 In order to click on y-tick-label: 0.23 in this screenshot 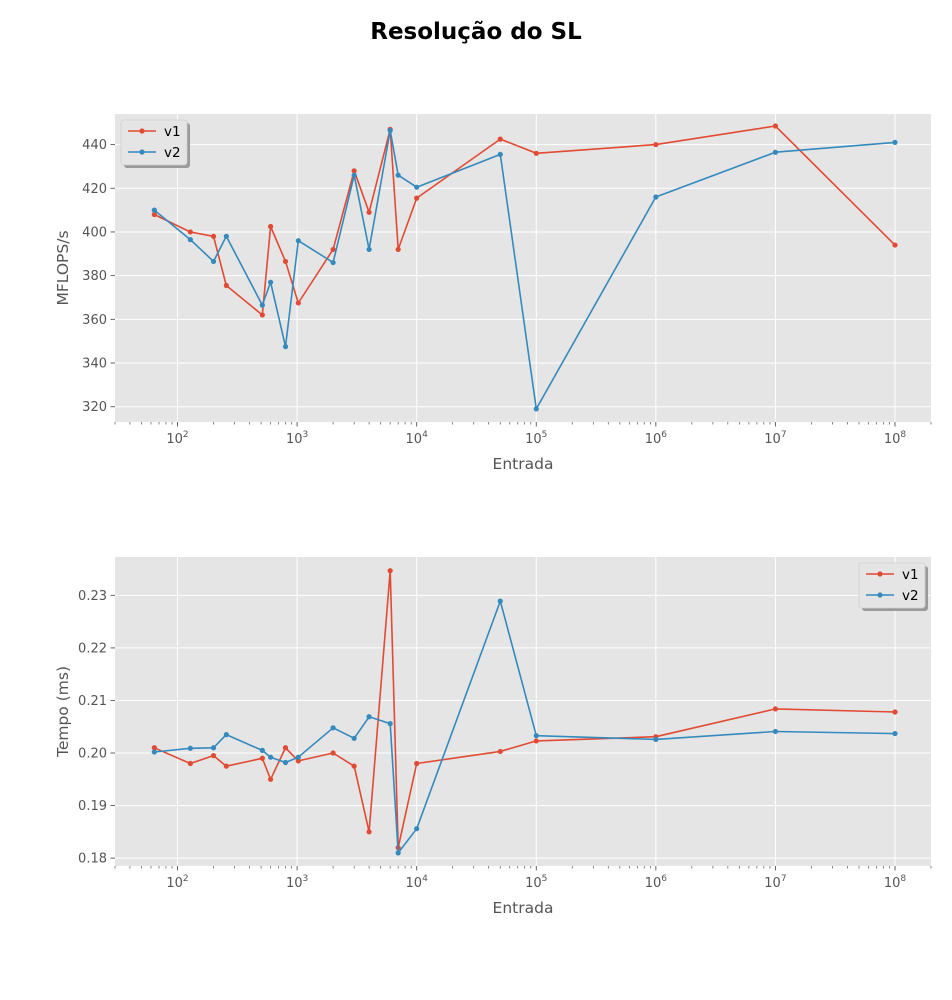, I will do `click(92, 596)`.